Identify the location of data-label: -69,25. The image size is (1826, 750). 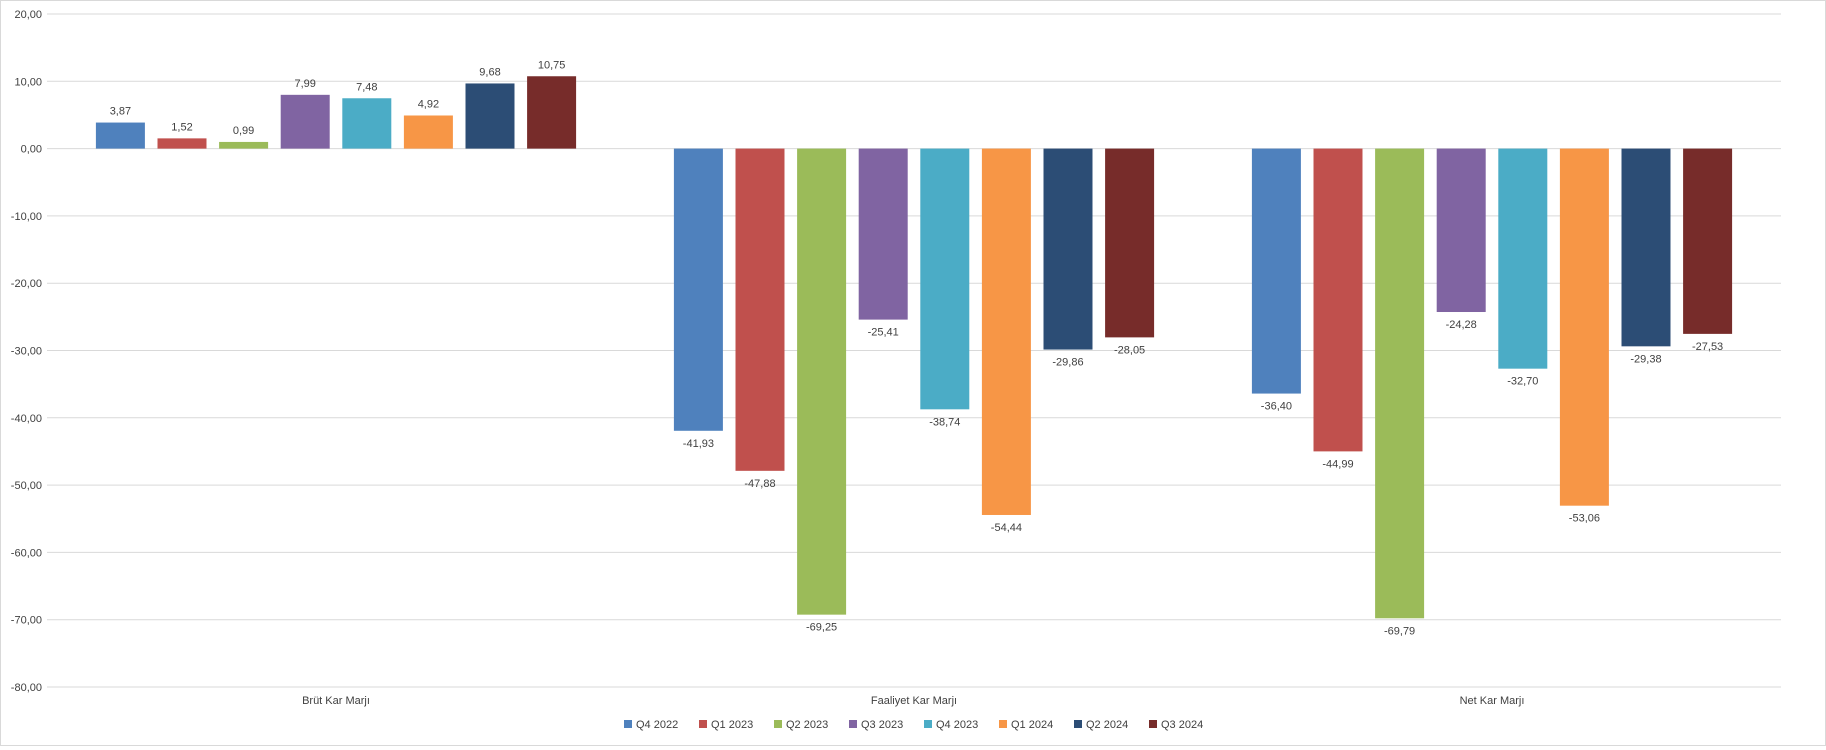
(821, 628).